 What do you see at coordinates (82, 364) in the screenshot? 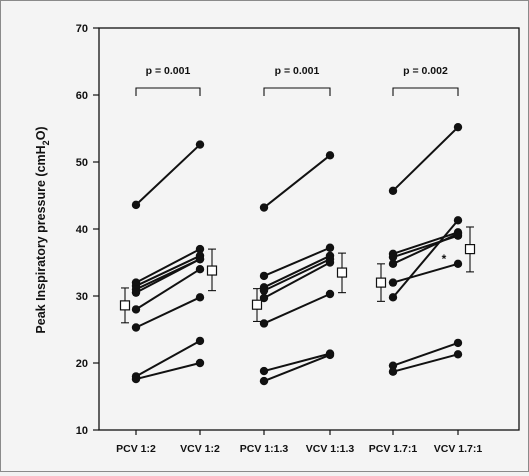
I see `y-tick-label: 20` at bounding box center [82, 364].